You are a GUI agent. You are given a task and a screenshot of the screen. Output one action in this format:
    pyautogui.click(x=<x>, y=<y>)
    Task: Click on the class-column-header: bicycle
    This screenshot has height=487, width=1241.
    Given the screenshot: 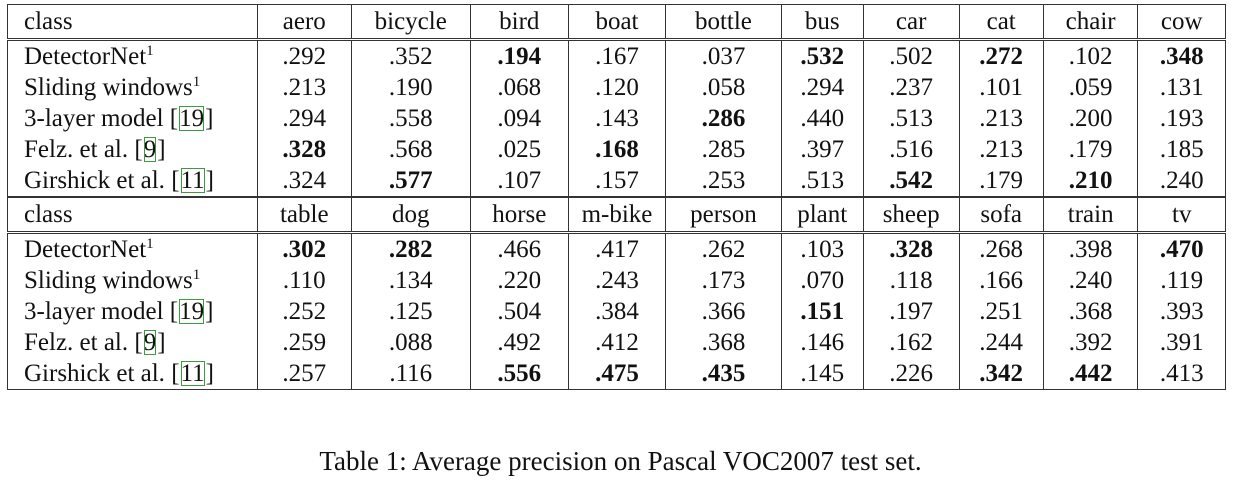 What is the action you would take?
    pyautogui.click(x=410, y=22)
    